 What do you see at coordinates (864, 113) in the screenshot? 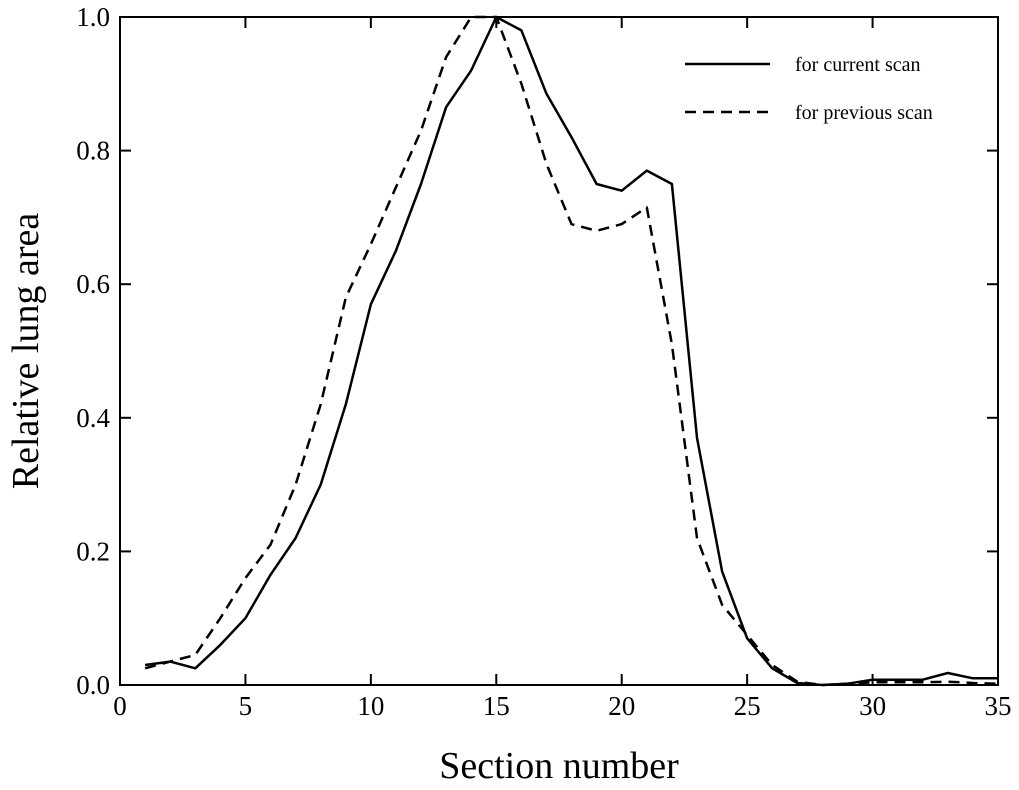
I see `legend-label-previous: for previous scan` at bounding box center [864, 113].